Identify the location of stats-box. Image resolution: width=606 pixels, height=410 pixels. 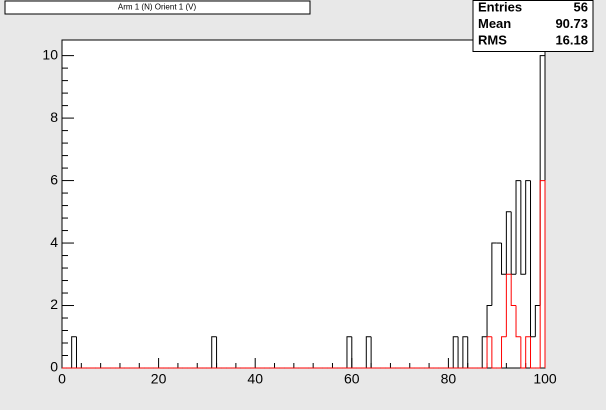
(533, 26).